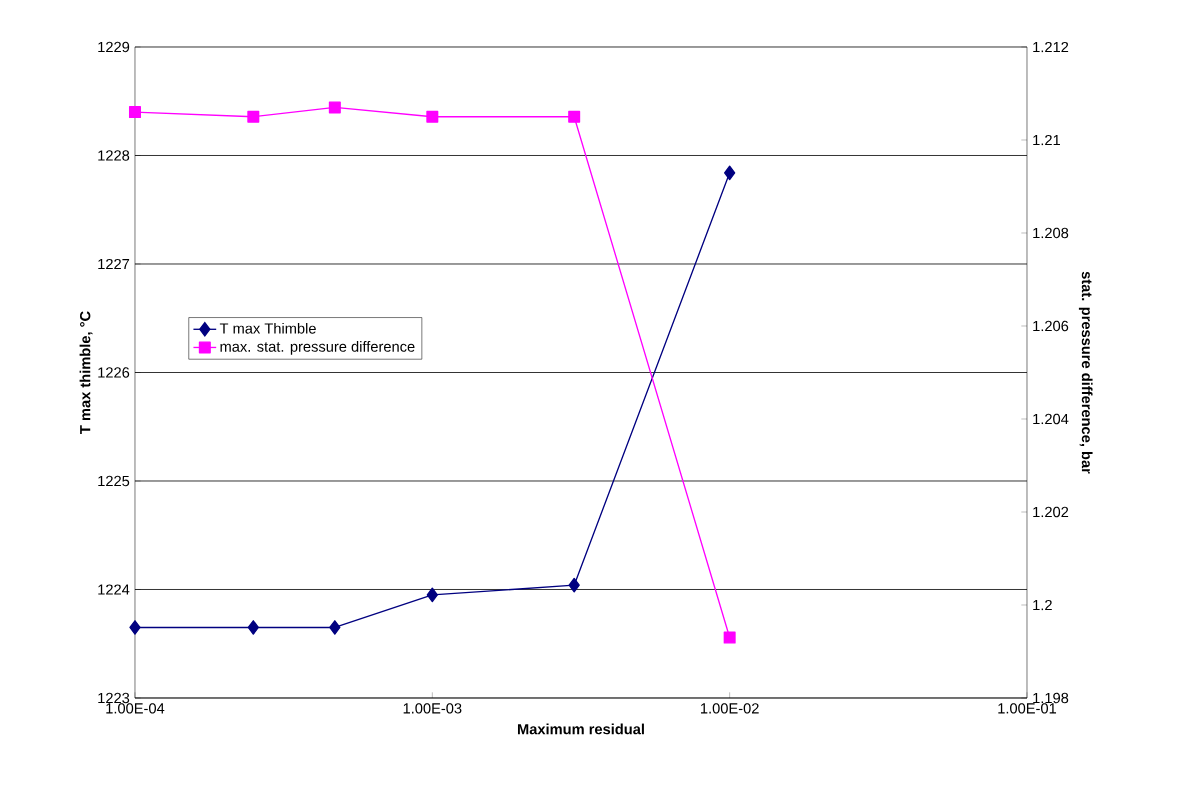  I want to click on x-tick-label: 1.00E-01, so click(1027, 708).